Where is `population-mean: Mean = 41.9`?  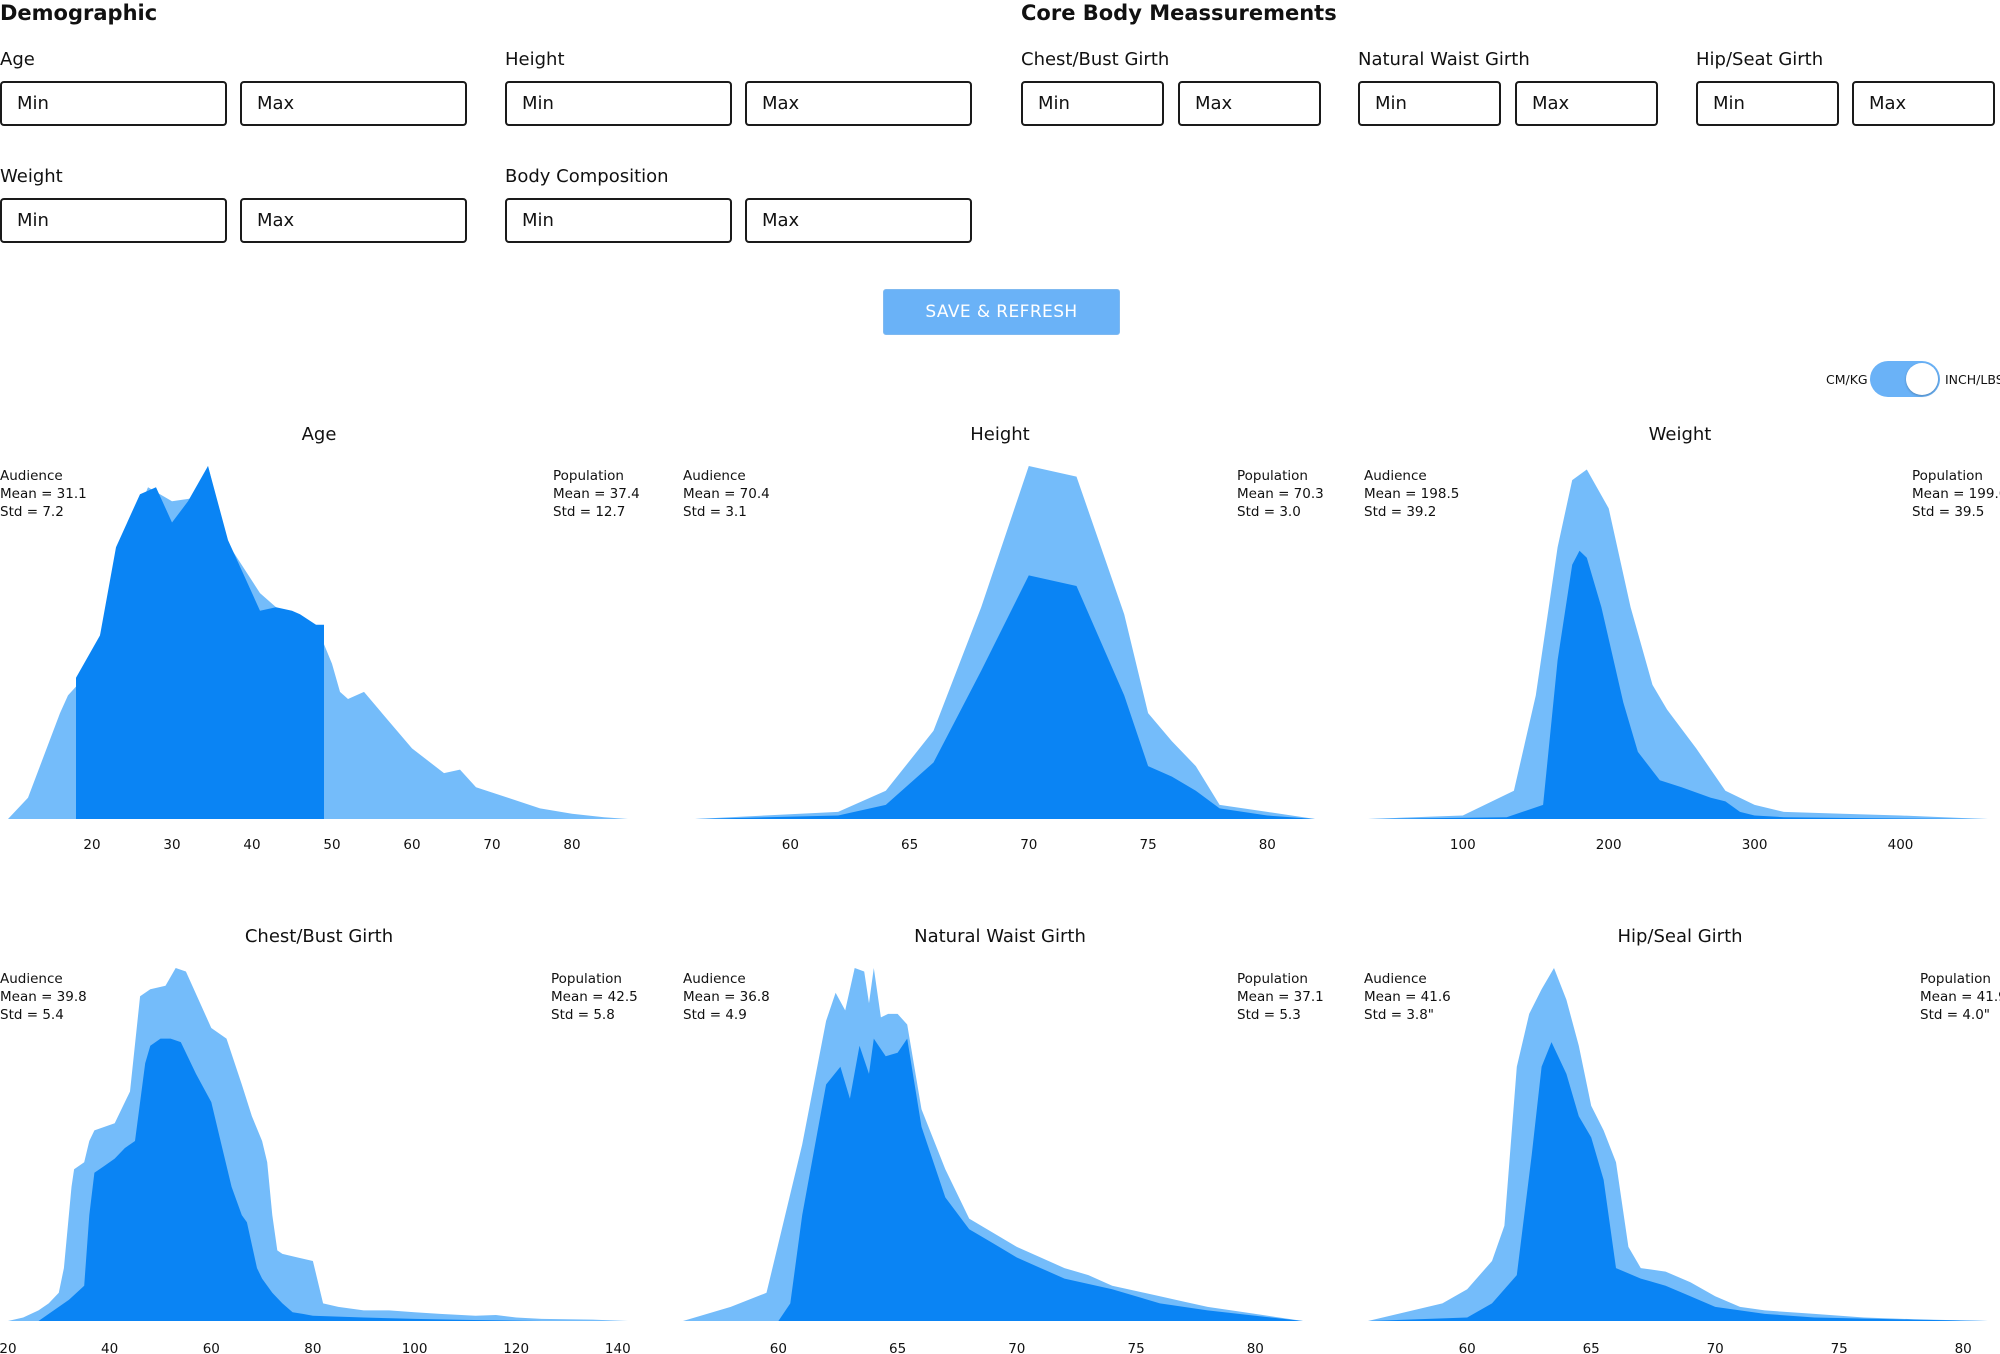 population-mean: Mean = 41.9 is located at coordinates (1960, 997).